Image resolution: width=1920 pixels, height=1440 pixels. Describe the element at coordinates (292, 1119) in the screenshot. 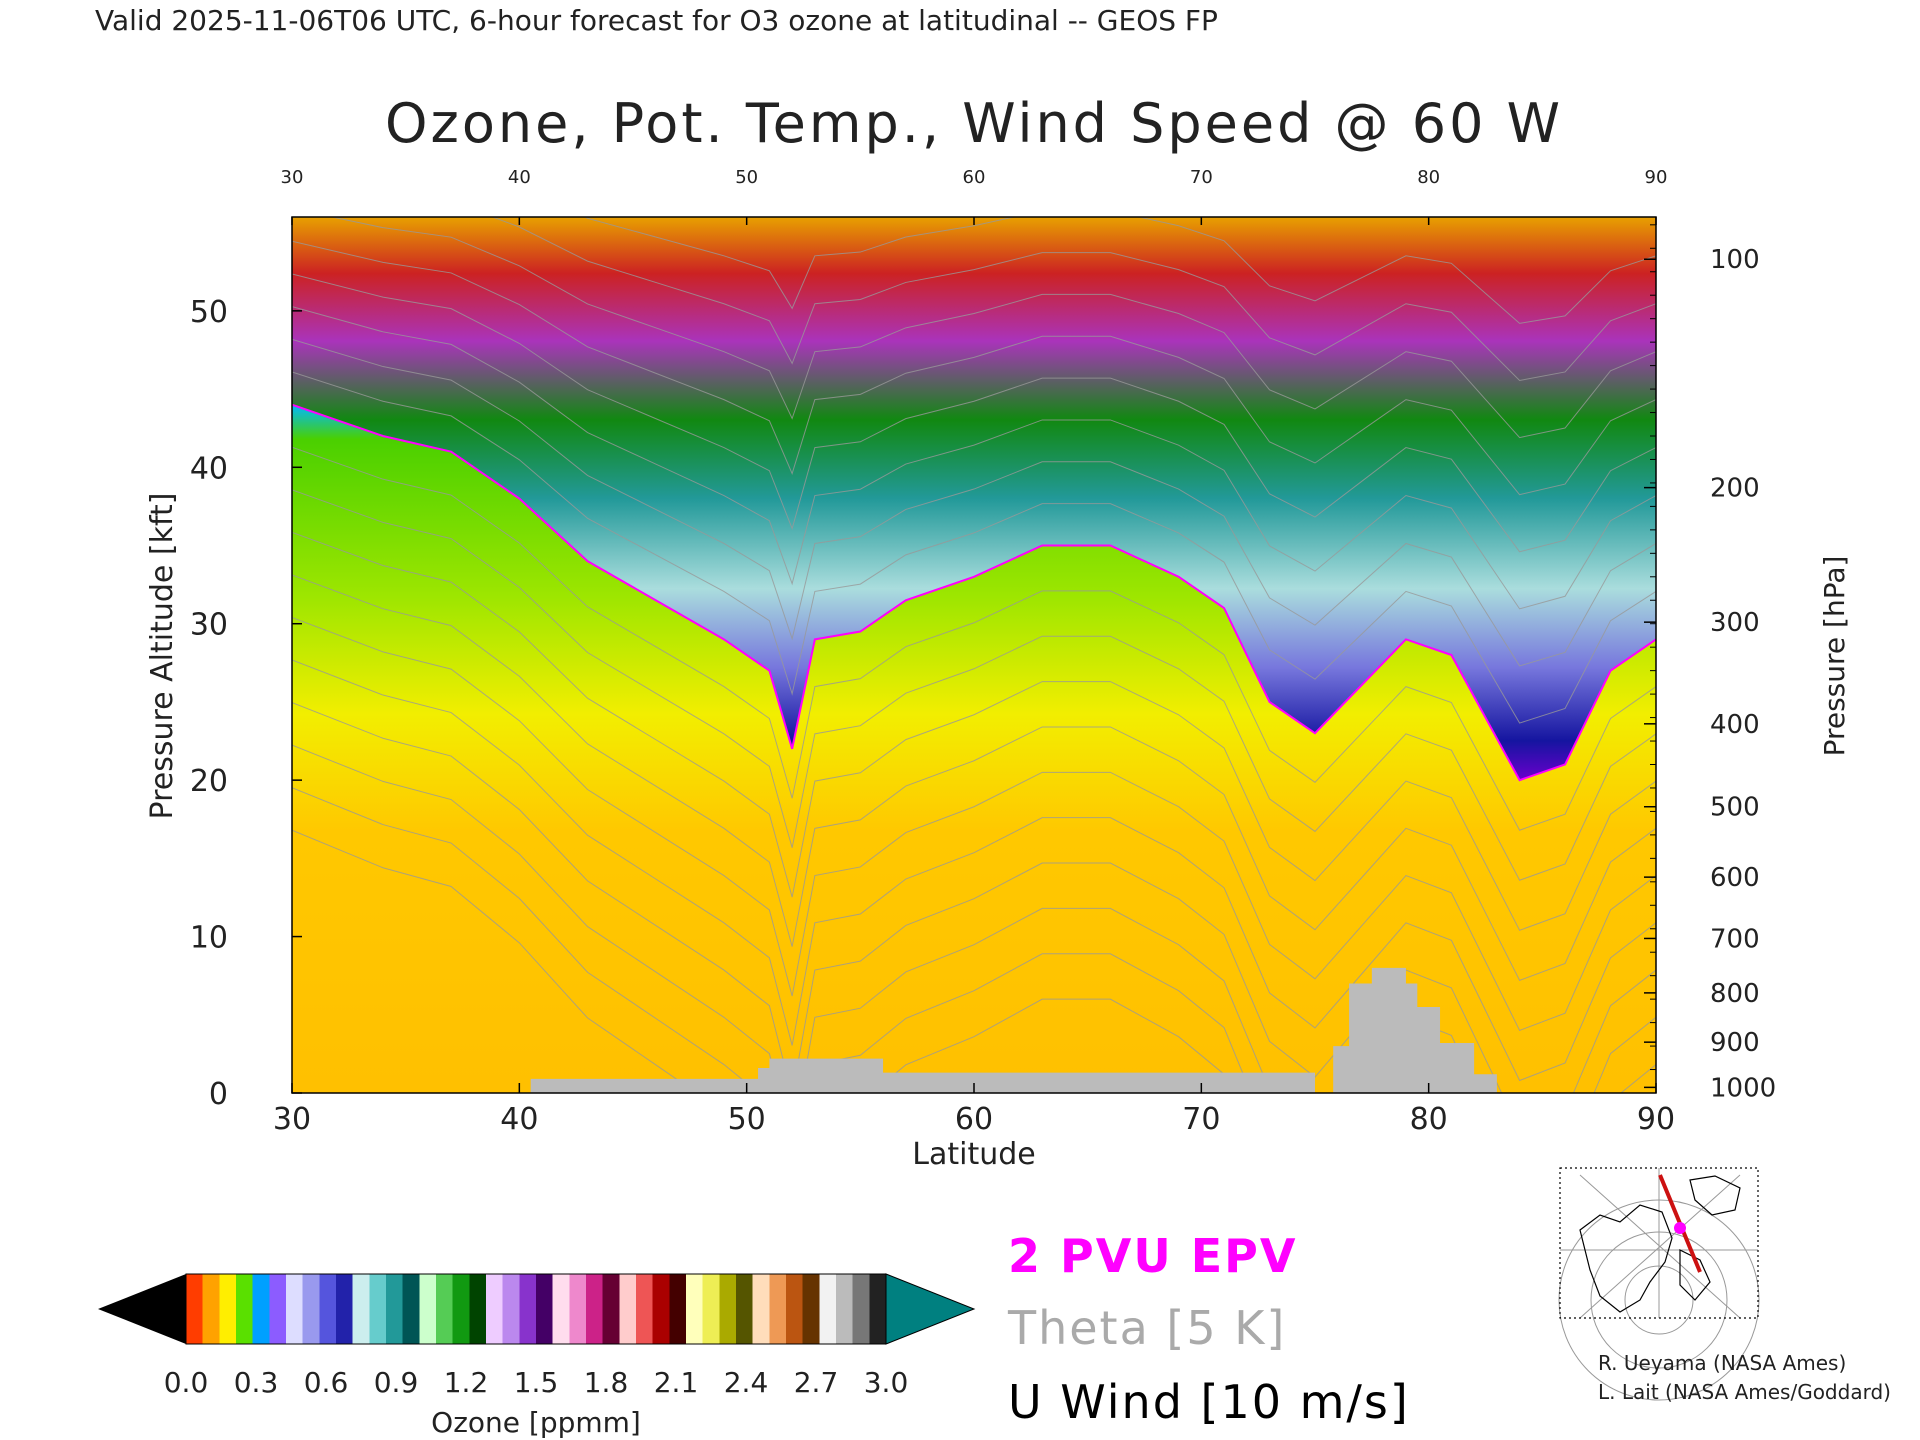

I see `x-tick-label: 30` at that location.